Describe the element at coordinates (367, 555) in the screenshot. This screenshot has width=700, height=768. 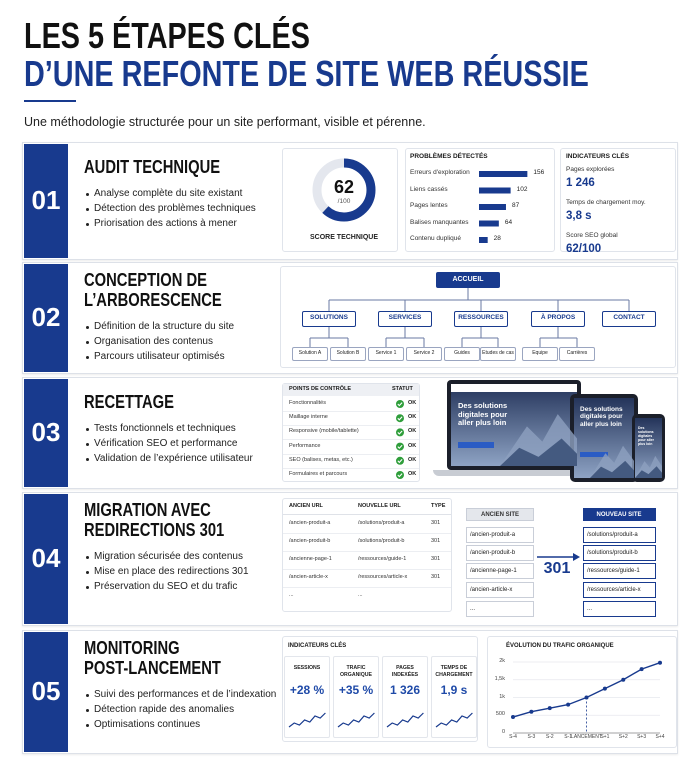
I see `redirect-table` at that location.